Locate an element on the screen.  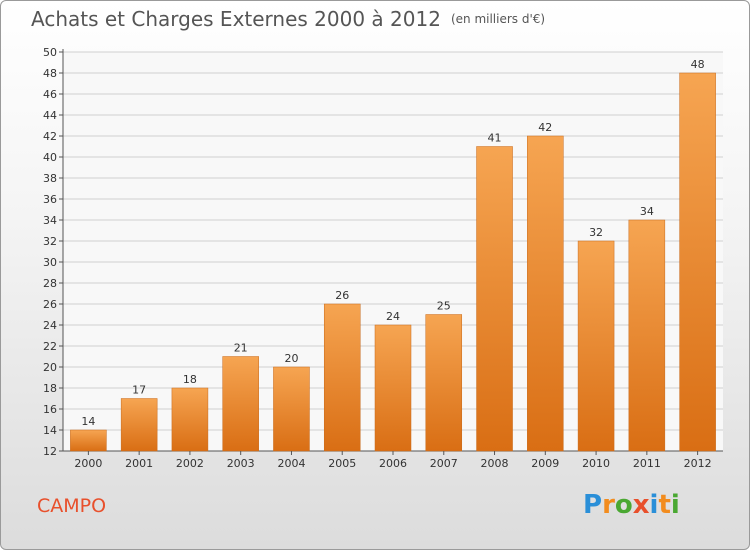
y-tick-label: 24 is located at coordinates (50, 325).